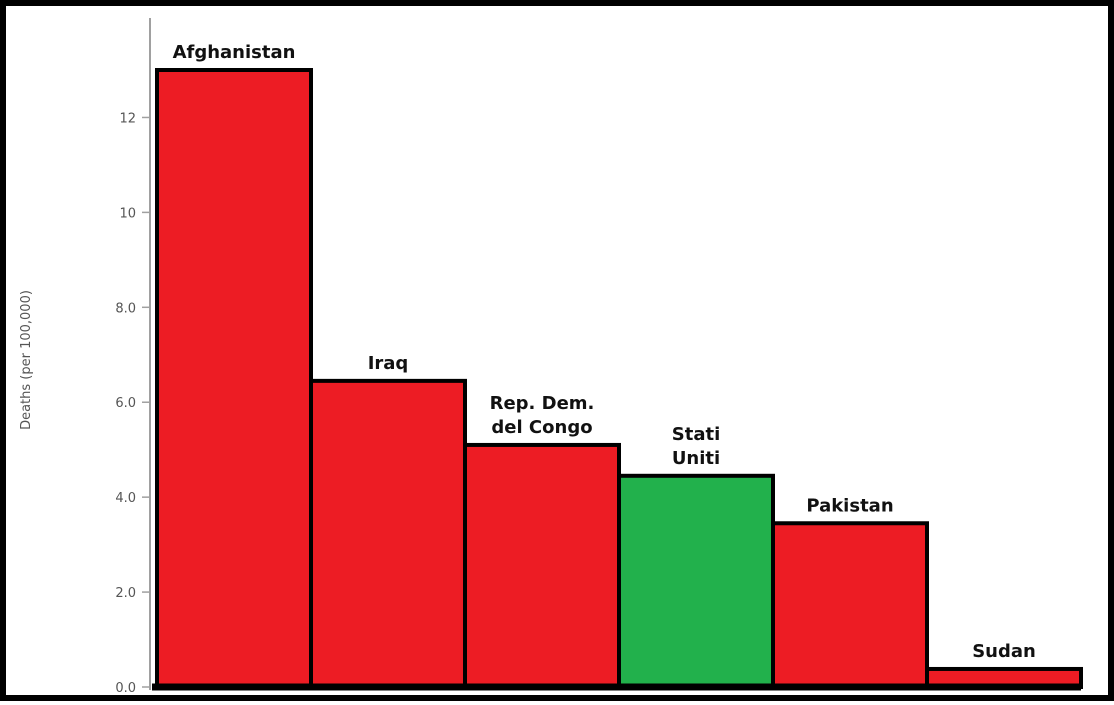 The image size is (1114, 705). Describe the element at coordinates (388, 363) in the screenshot. I see `bar-label: Iraq` at that location.